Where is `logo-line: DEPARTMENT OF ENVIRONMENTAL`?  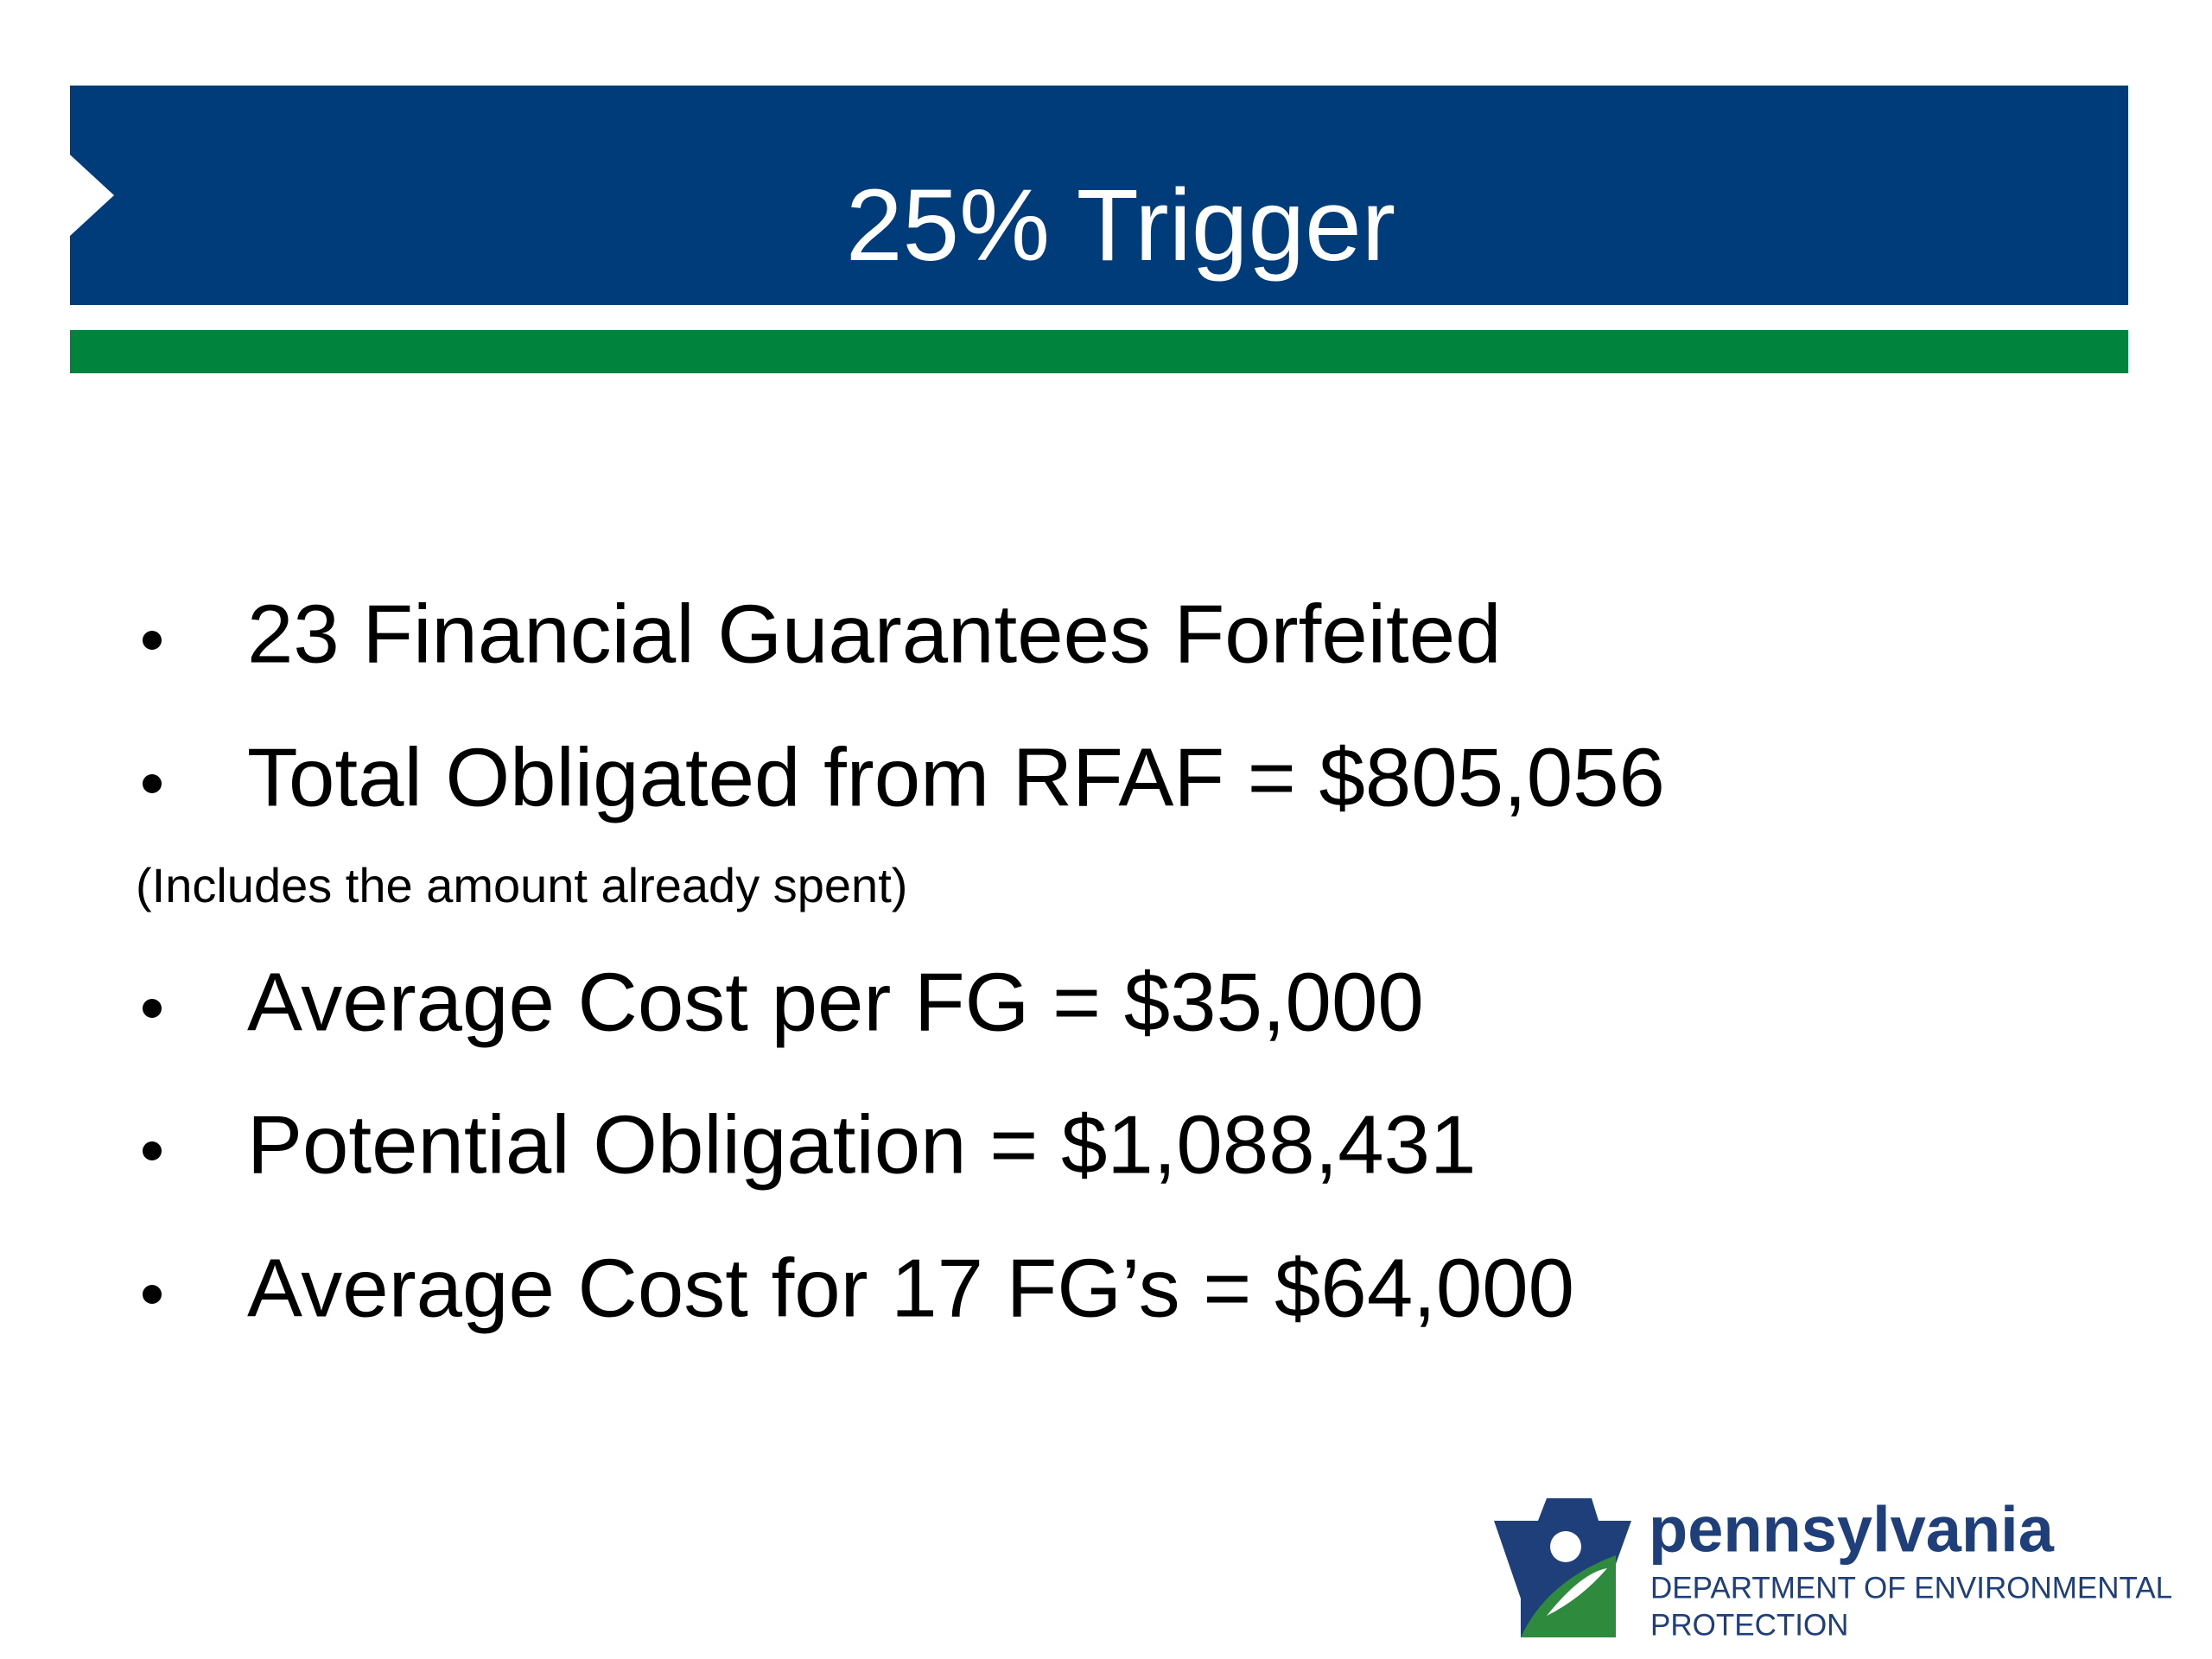
logo-line: DEPARTMENT OF ENVIRONMENTAL is located at coordinates (1911, 1588).